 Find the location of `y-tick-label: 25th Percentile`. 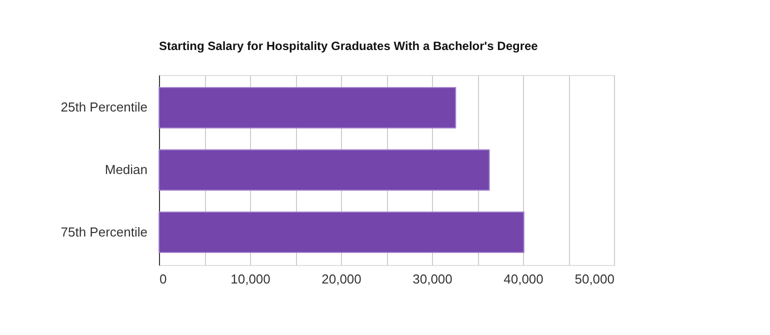

y-tick-label: 25th Percentile is located at coordinates (104, 107).